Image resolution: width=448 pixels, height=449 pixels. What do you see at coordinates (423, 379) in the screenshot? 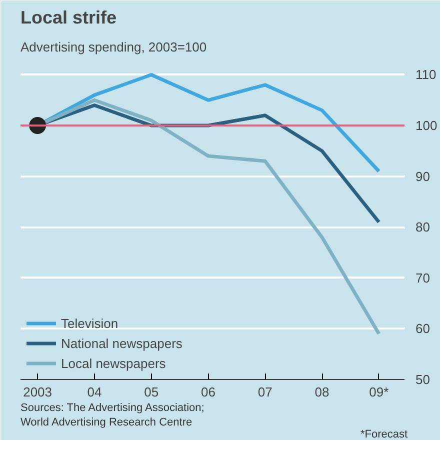
I see `y-tick-label: 50` at bounding box center [423, 379].